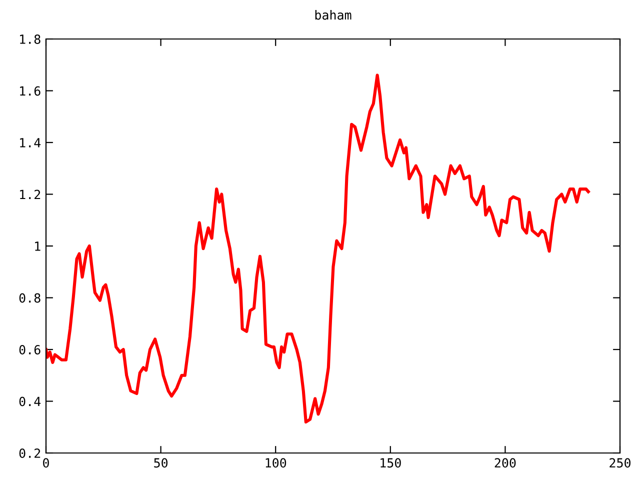  Describe the element at coordinates (29, 349) in the screenshot. I see `y-tick-label: 0.6` at that location.